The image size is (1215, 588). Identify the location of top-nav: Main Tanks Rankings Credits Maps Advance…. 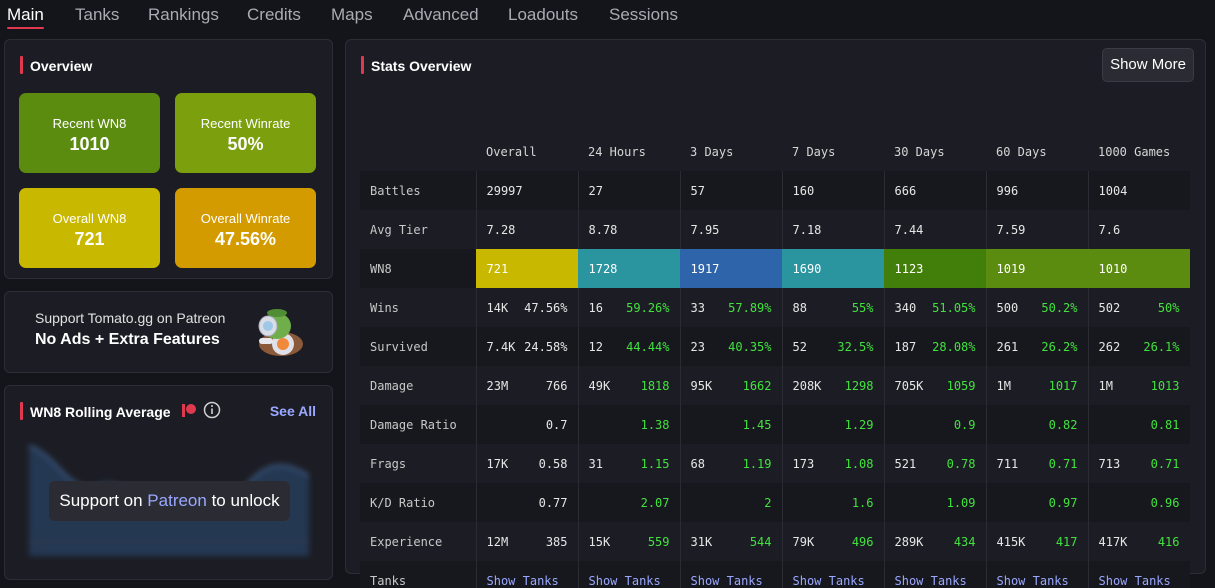
(607, 16).